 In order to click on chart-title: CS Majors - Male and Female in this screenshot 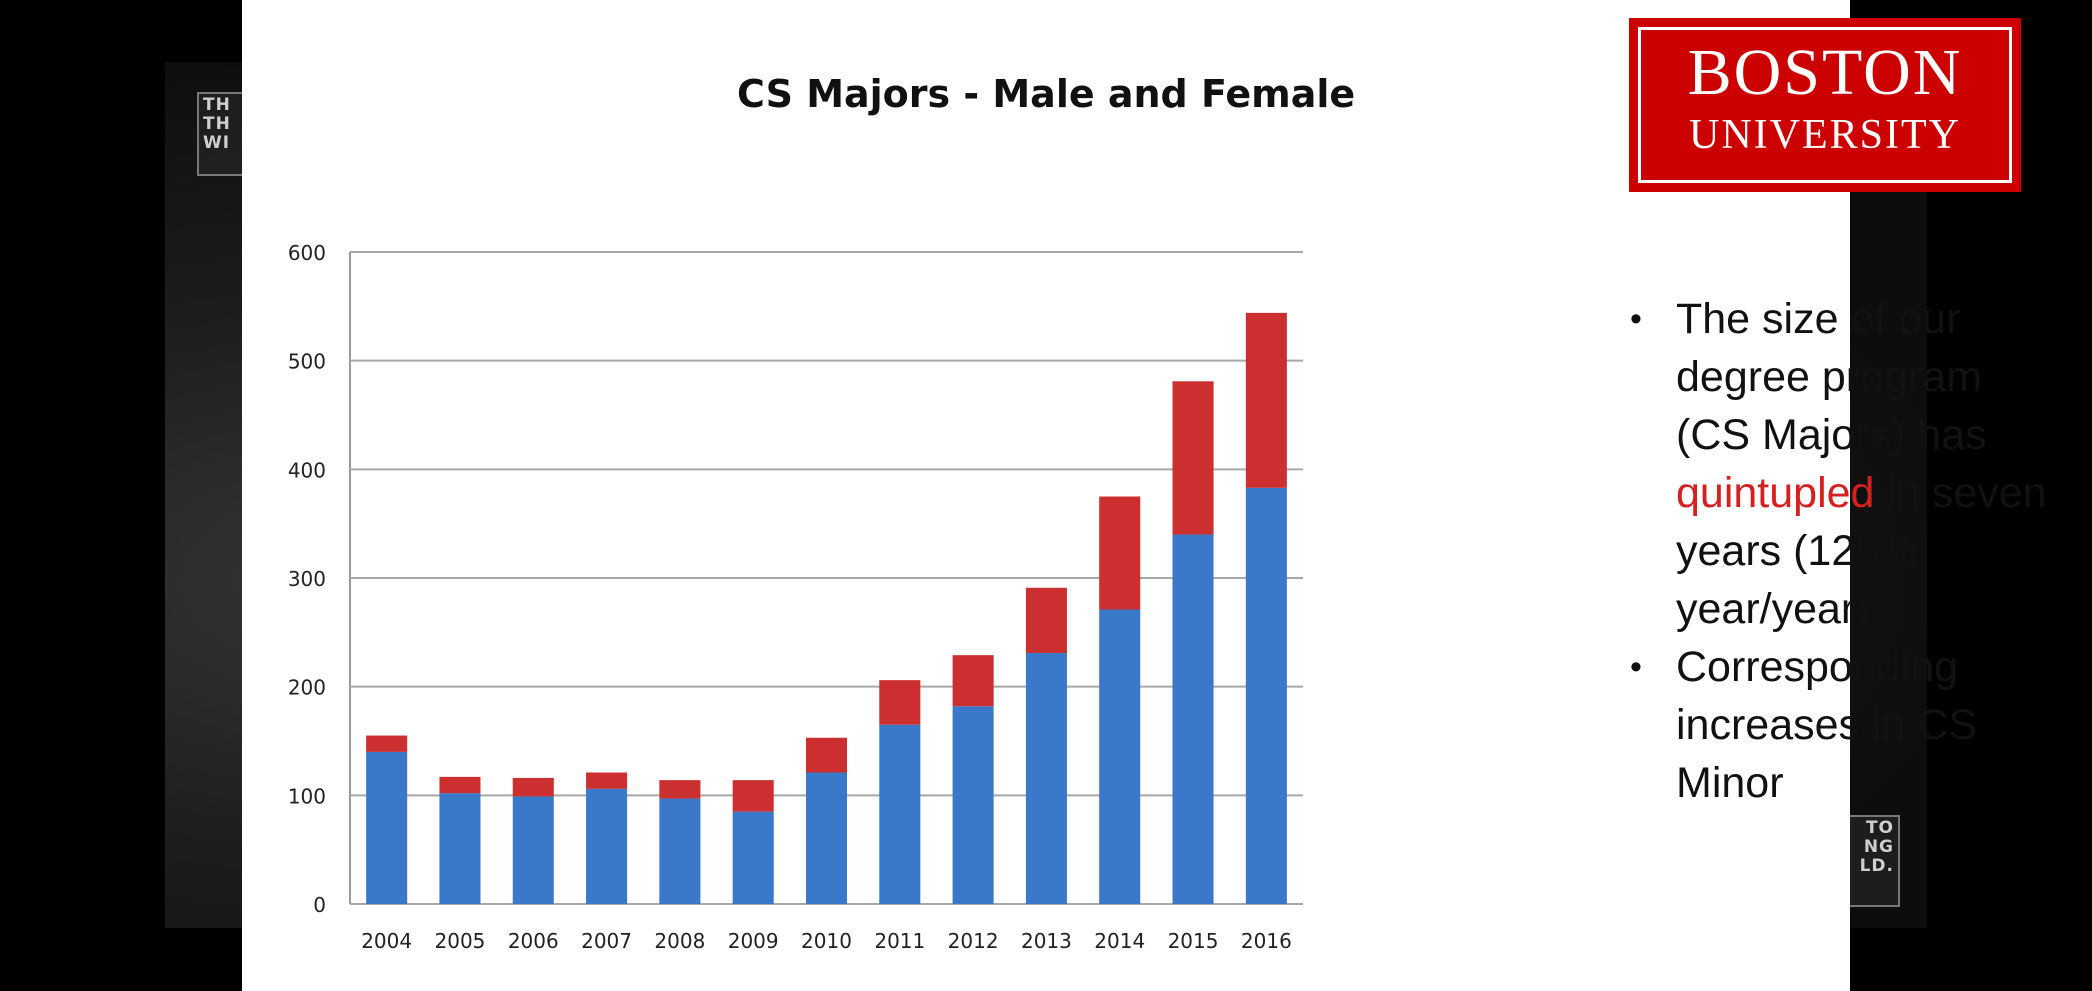, I will do `click(1046, 94)`.